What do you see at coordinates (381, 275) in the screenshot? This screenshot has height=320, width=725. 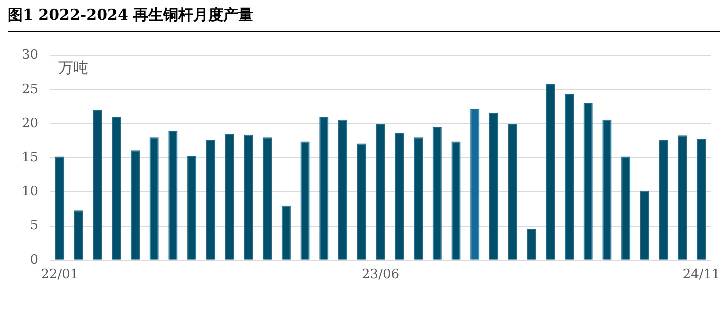 I see `x-tick-label: 23/06` at bounding box center [381, 275].